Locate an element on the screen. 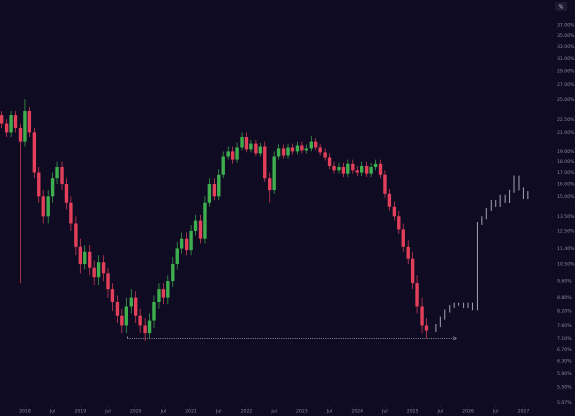 The image size is (575, 416). y-tick-label: 10.50% is located at coordinates (566, 265).